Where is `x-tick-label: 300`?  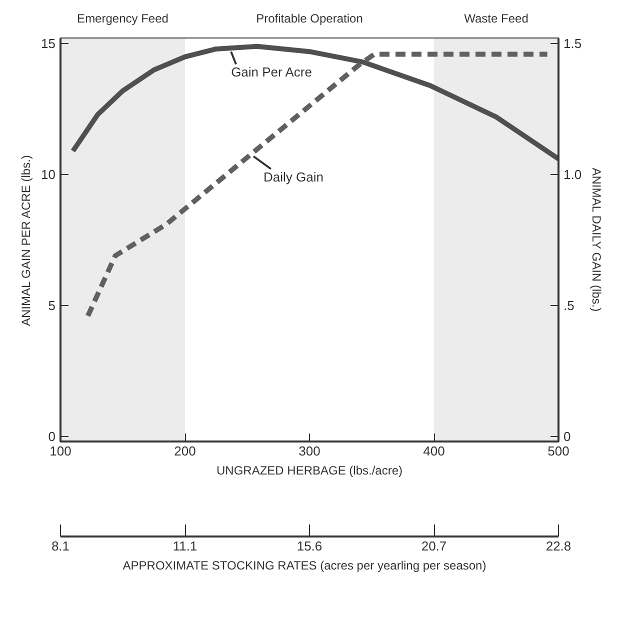 x-tick-label: 300 is located at coordinates (309, 451).